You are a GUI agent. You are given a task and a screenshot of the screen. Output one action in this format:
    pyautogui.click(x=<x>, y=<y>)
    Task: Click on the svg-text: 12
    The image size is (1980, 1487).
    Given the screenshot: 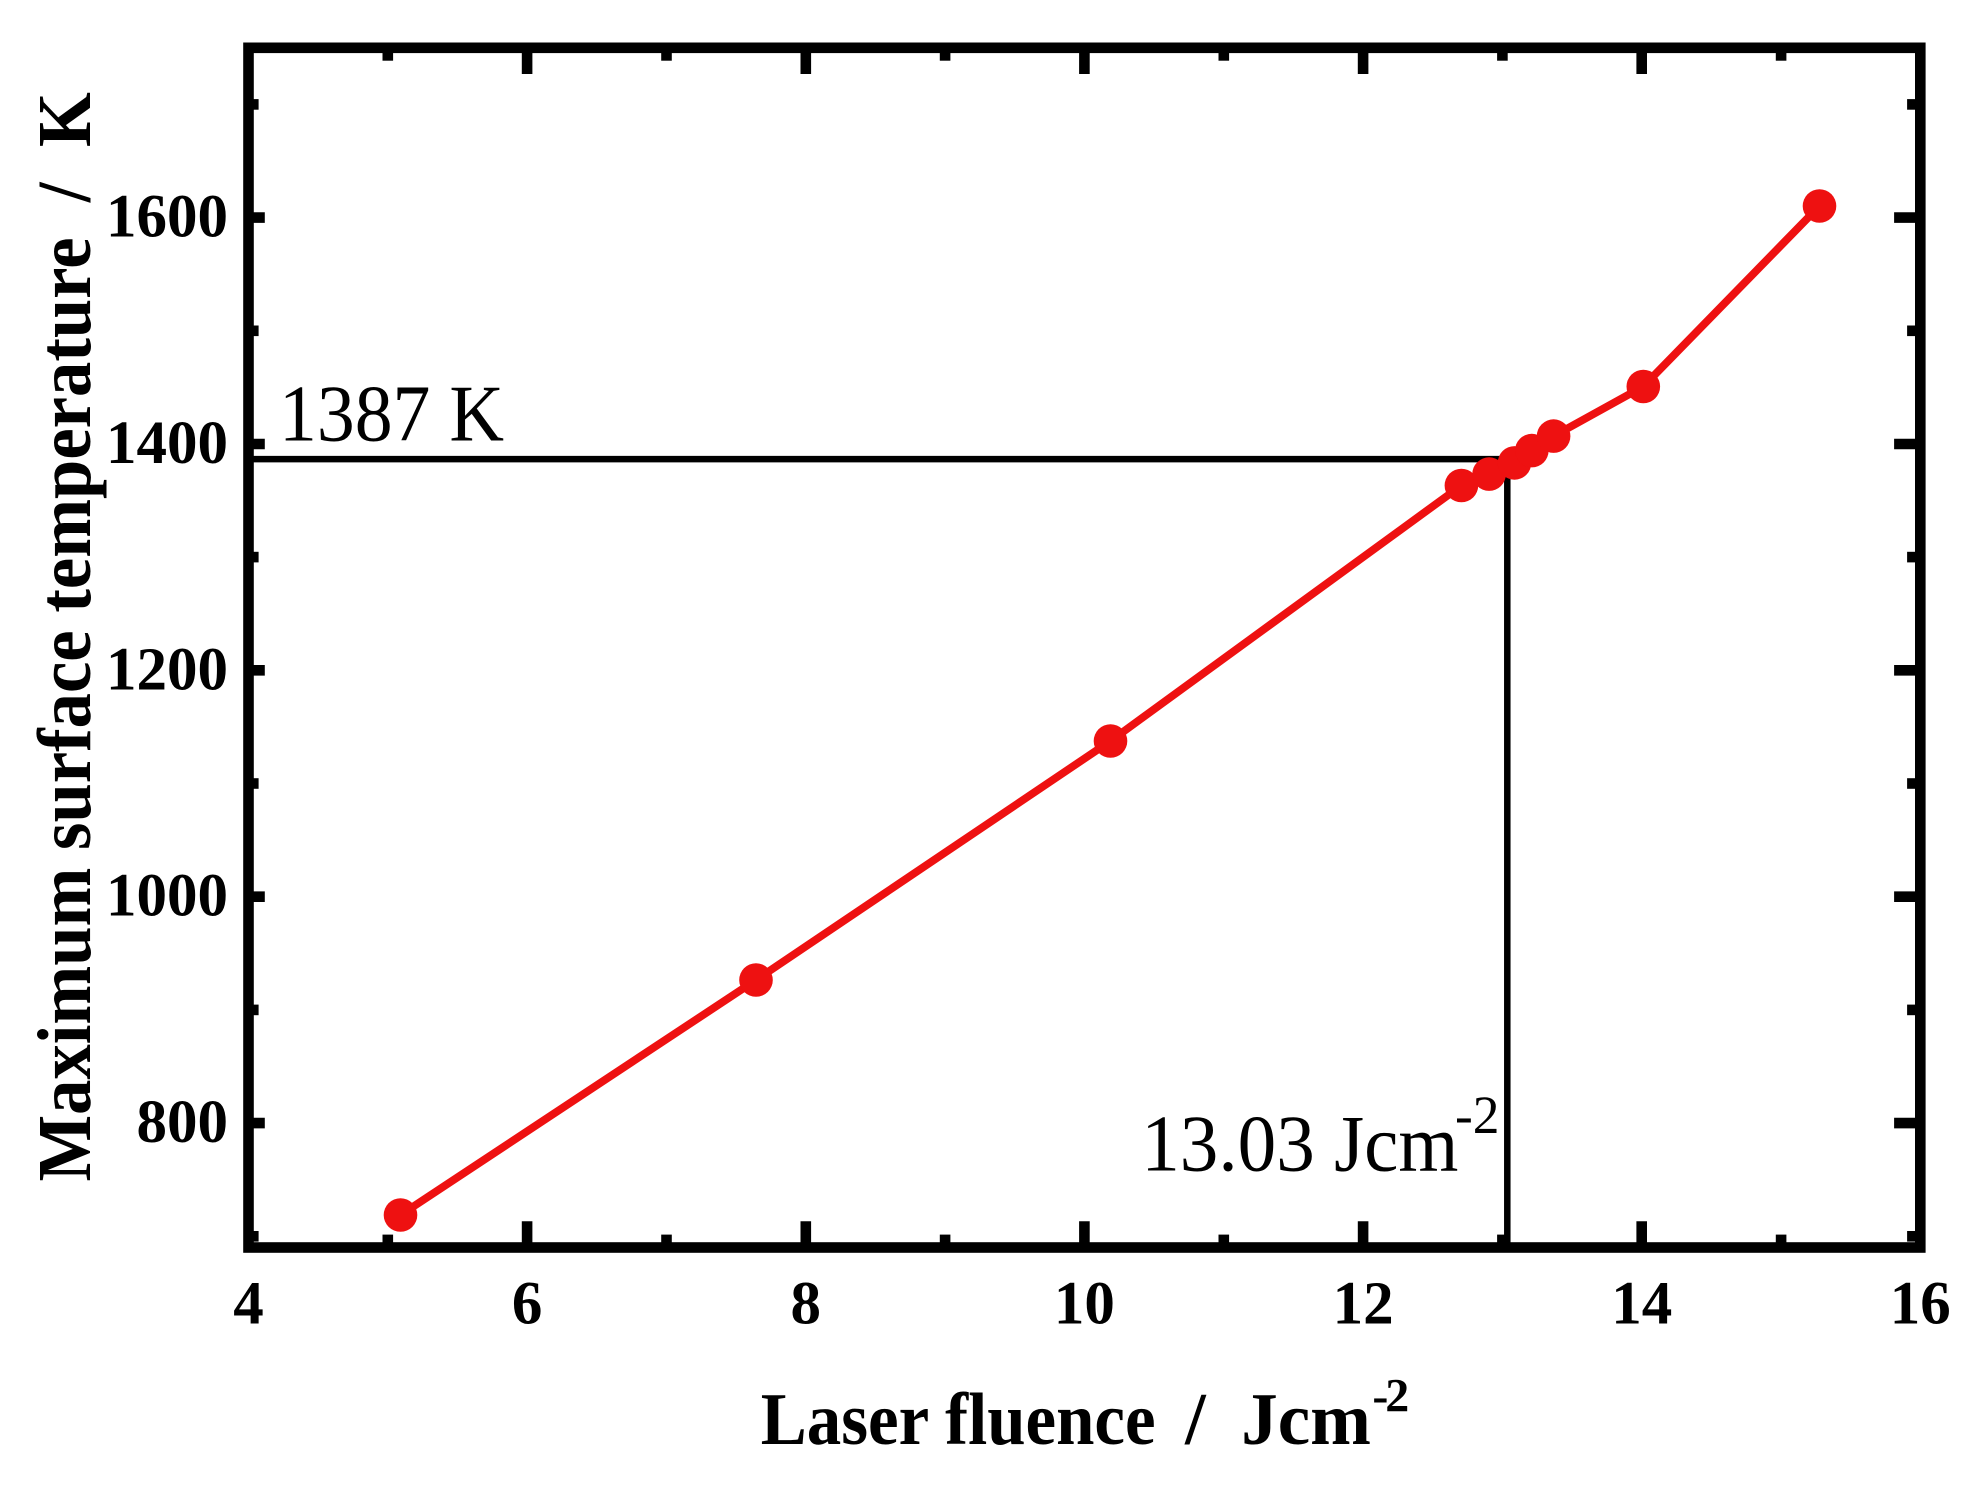 What is the action you would take?
    pyautogui.click(x=1363, y=1303)
    